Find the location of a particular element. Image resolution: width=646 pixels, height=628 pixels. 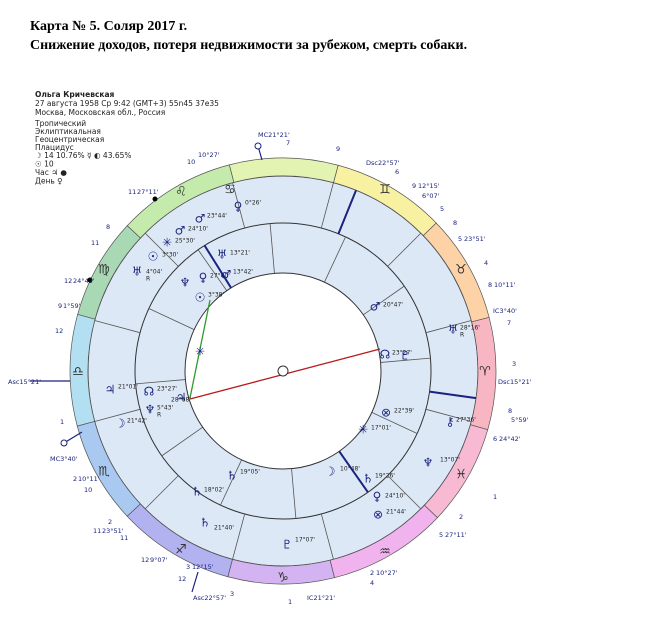

sign-glyph: ♍ is located at coordinates (104, 270).